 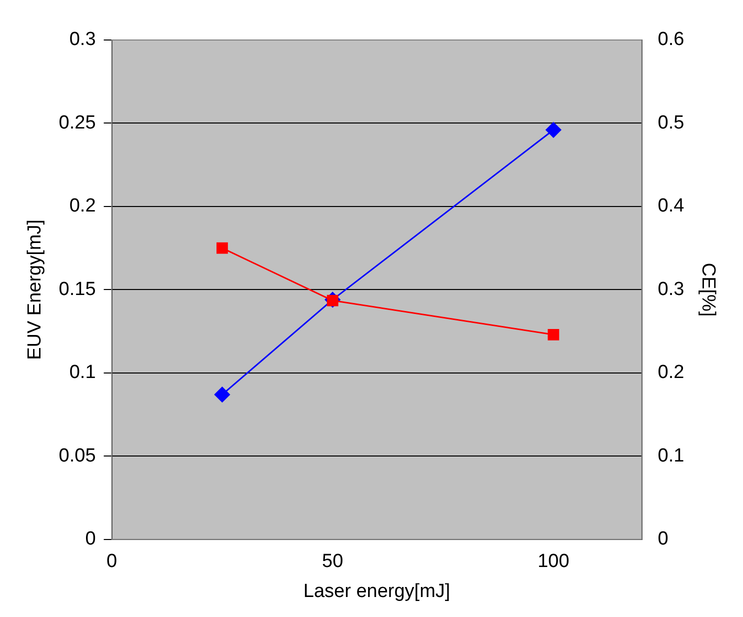 What do you see at coordinates (333, 561) in the screenshot?
I see `x-tick-label: 50` at bounding box center [333, 561].